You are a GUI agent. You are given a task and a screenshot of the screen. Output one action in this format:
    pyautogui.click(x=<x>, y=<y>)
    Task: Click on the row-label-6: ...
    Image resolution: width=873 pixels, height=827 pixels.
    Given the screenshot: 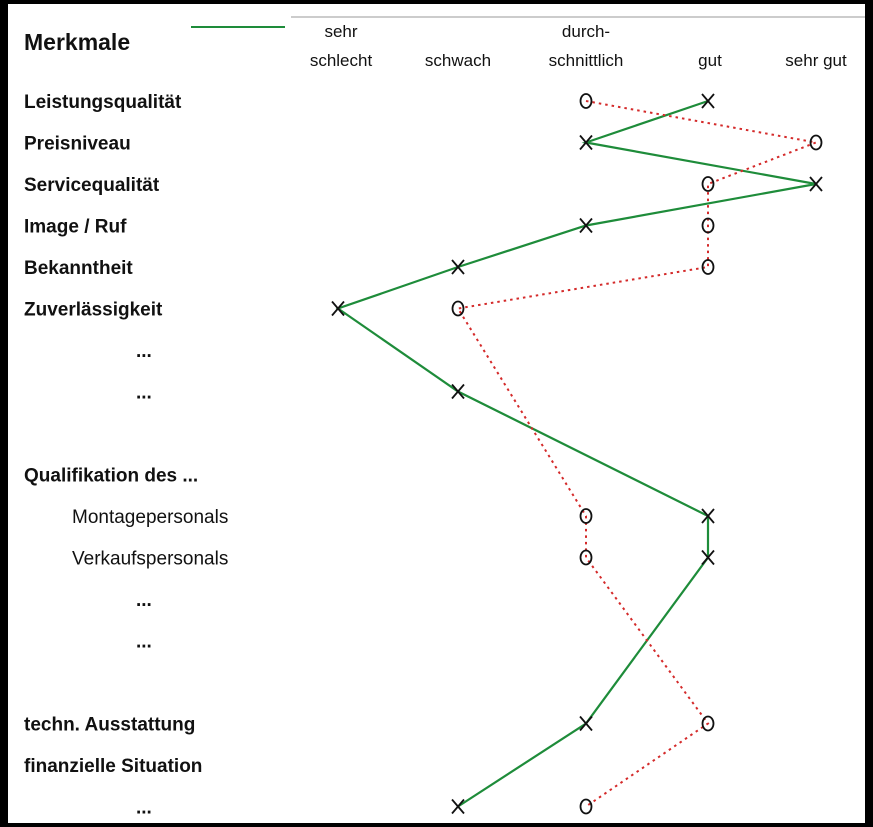 What is the action you would take?
    pyautogui.click(x=144, y=351)
    